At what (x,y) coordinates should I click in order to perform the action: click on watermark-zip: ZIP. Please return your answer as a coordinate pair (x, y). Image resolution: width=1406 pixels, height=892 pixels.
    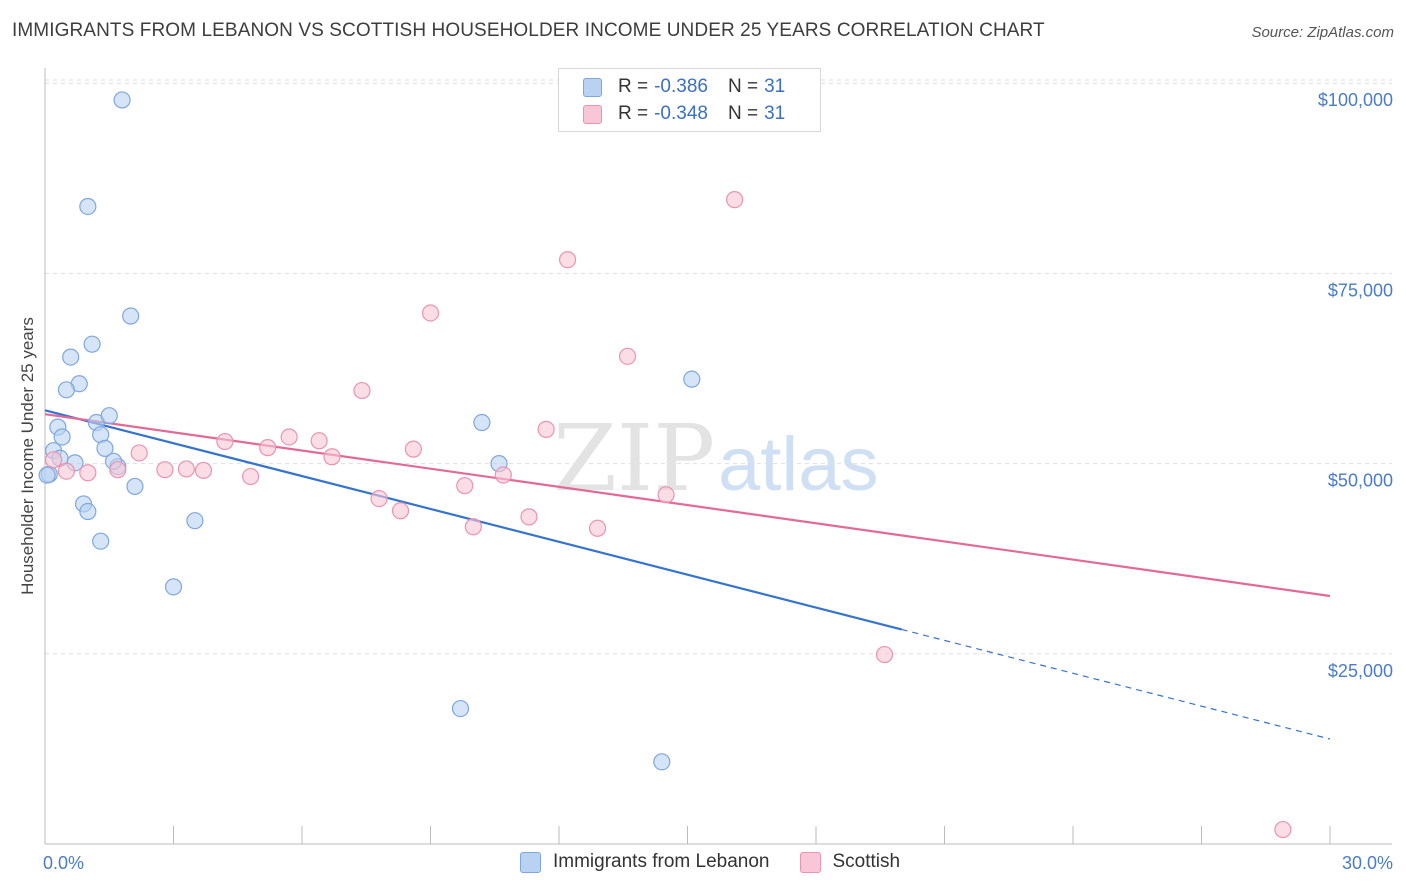
    Looking at the image, I should click on (634, 458).